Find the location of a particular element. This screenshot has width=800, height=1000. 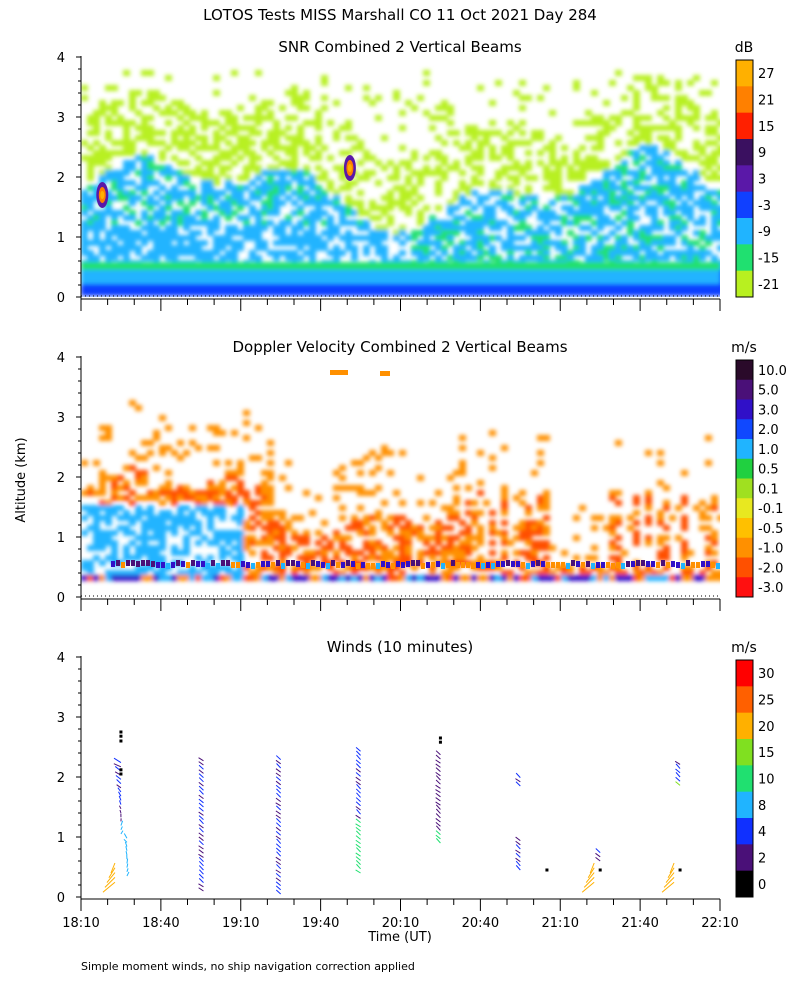

snr-colorbar-unit: dB is located at coordinates (744, 48).